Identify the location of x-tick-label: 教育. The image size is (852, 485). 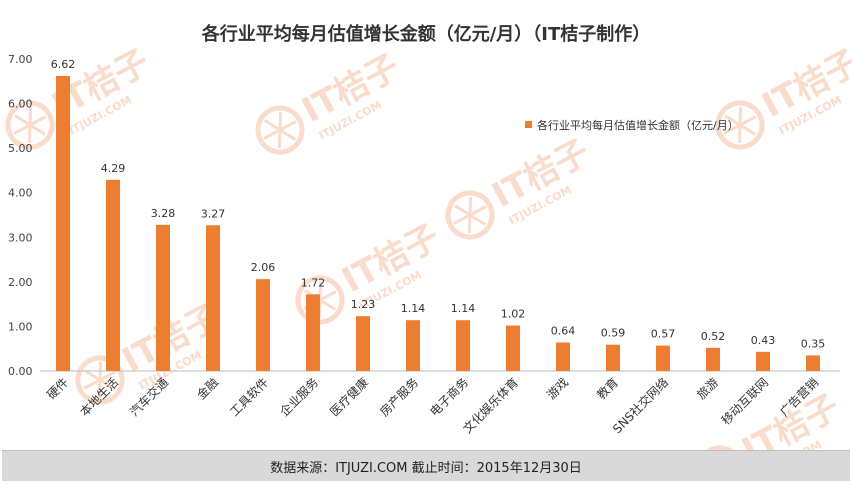
(608, 389).